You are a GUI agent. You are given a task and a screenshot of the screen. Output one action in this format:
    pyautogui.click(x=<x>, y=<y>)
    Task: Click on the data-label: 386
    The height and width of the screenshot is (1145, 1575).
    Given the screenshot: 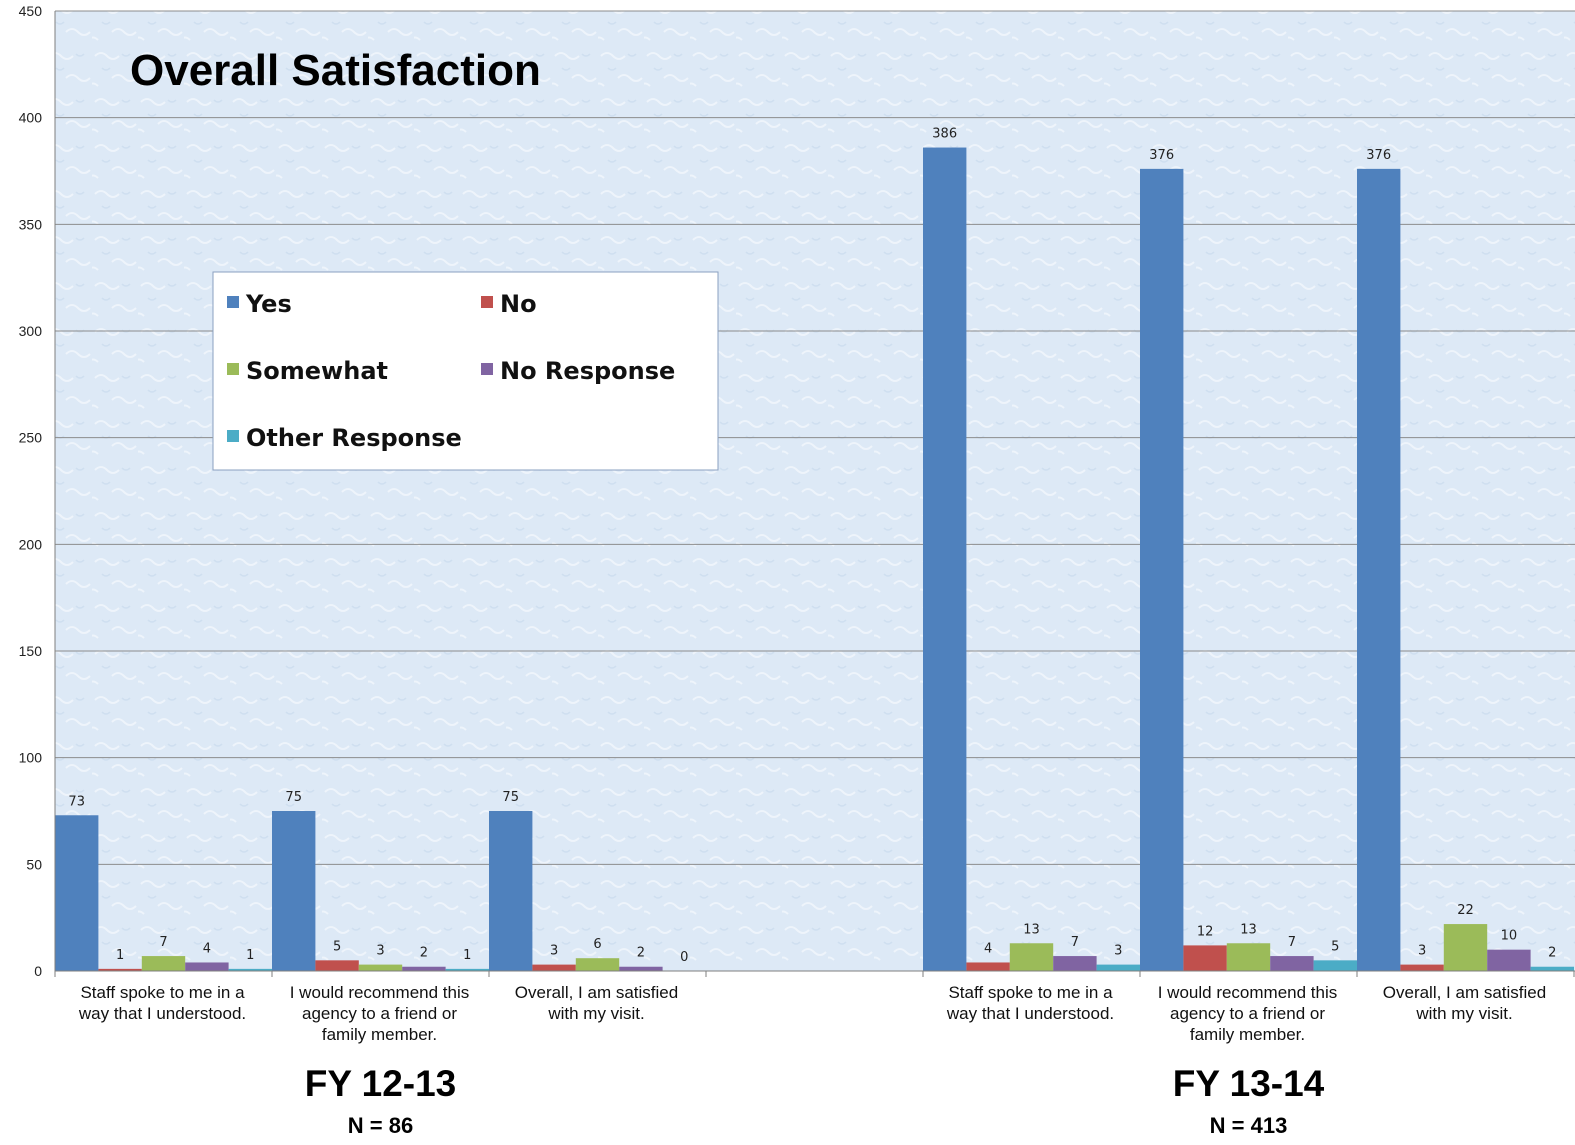 What is the action you would take?
    pyautogui.click(x=944, y=134)
    